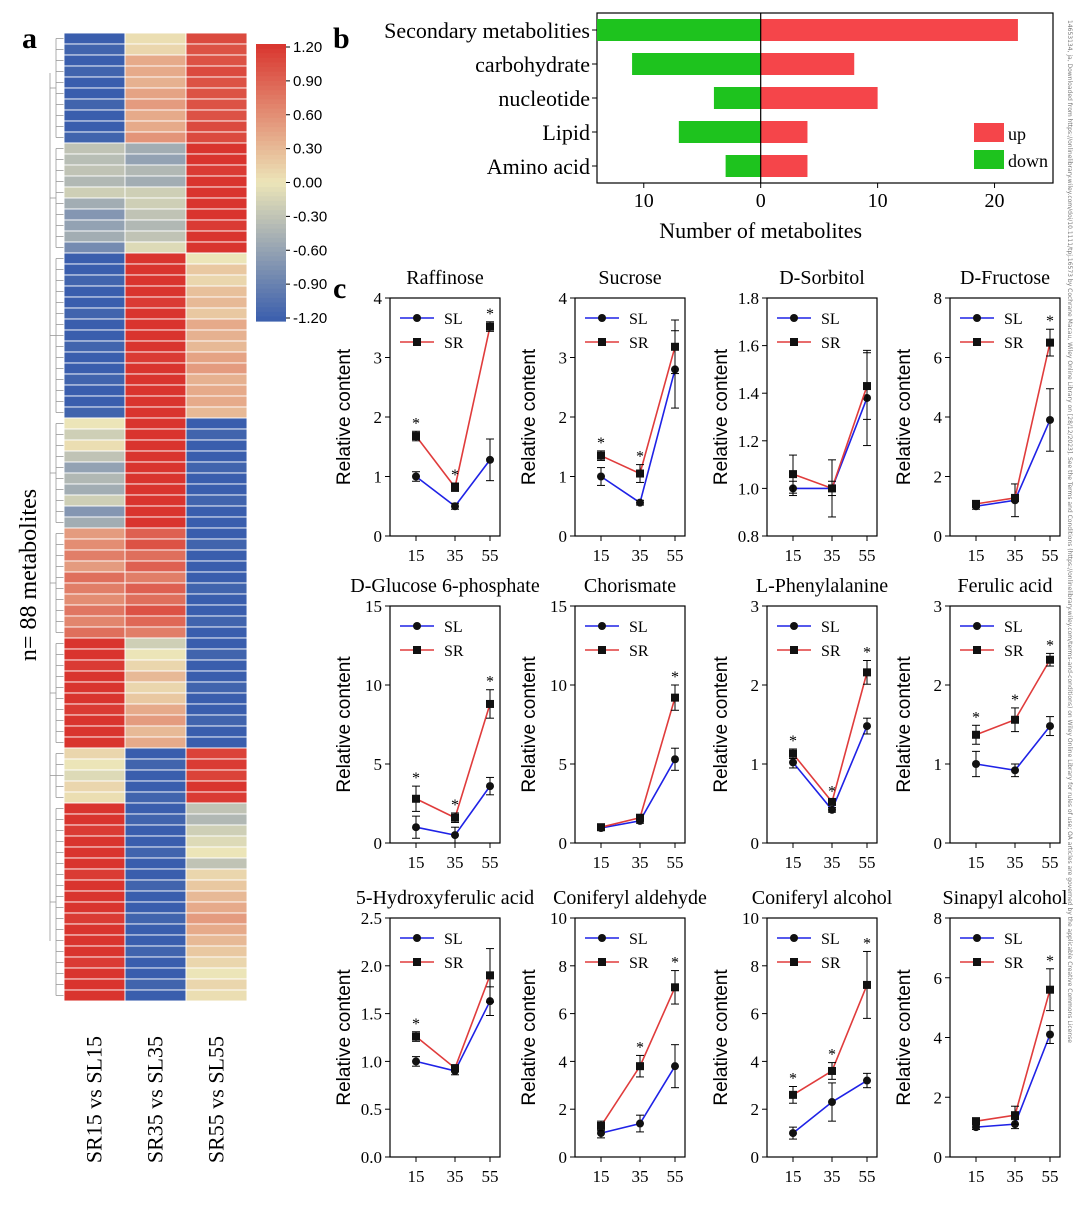 The height and width of the screenshot is (1207, 1080). I want to click on x-tick-label: 35, so click(455, 555).